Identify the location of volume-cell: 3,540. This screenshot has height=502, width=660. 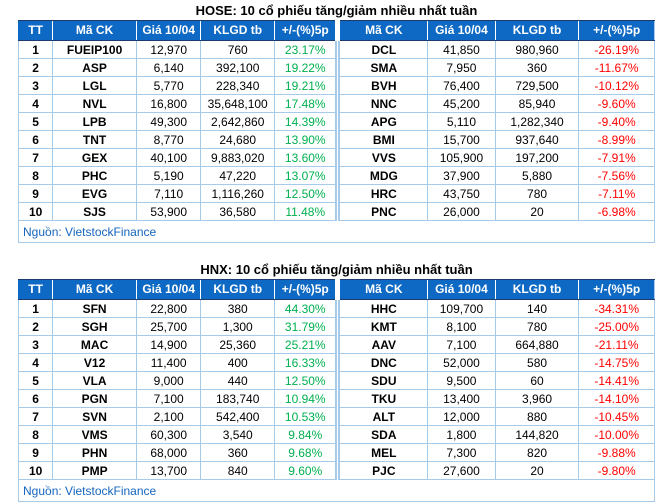
(237, 434).